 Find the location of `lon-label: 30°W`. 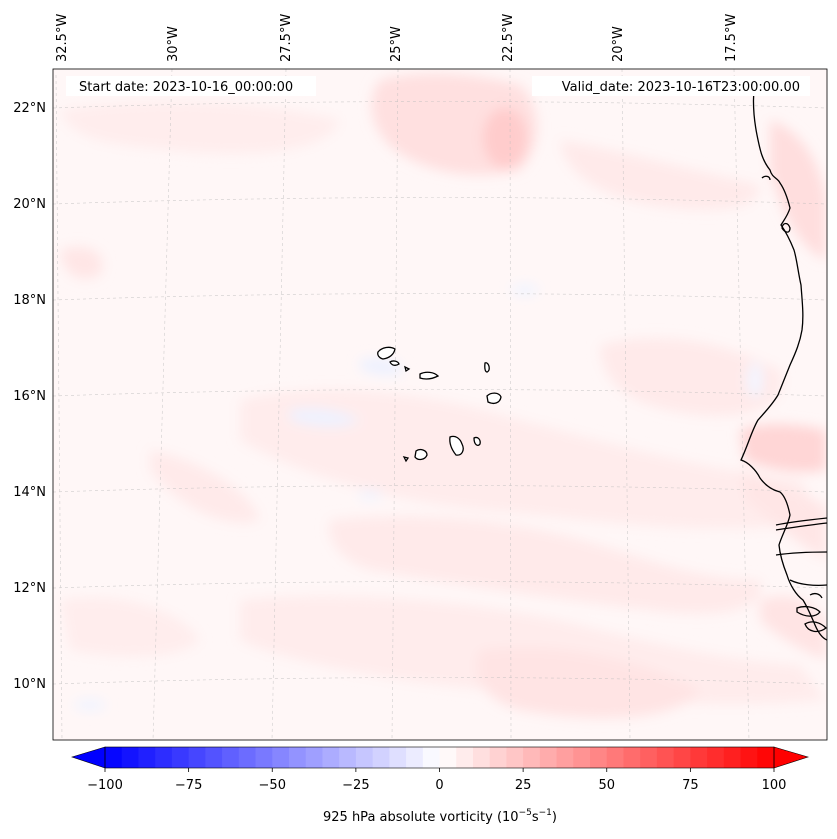

lon-label: 30°W is located at coordinates (173, 44).